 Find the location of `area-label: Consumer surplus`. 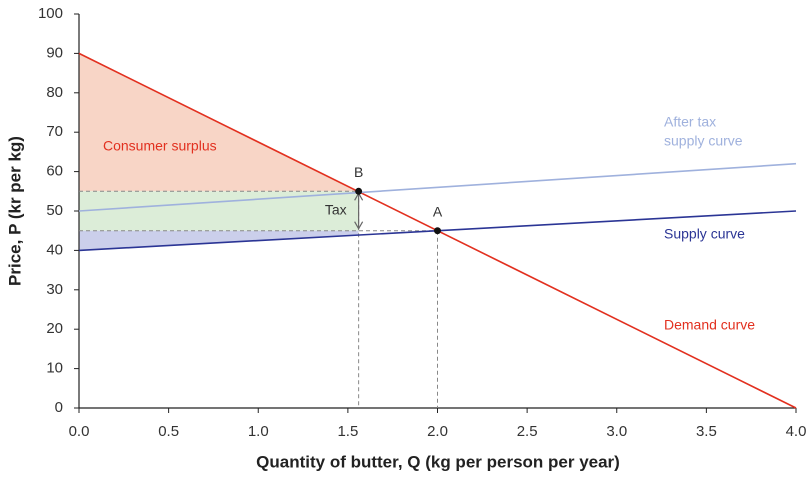

area-label: Consumer surplus is located at coordinates (160, 146).